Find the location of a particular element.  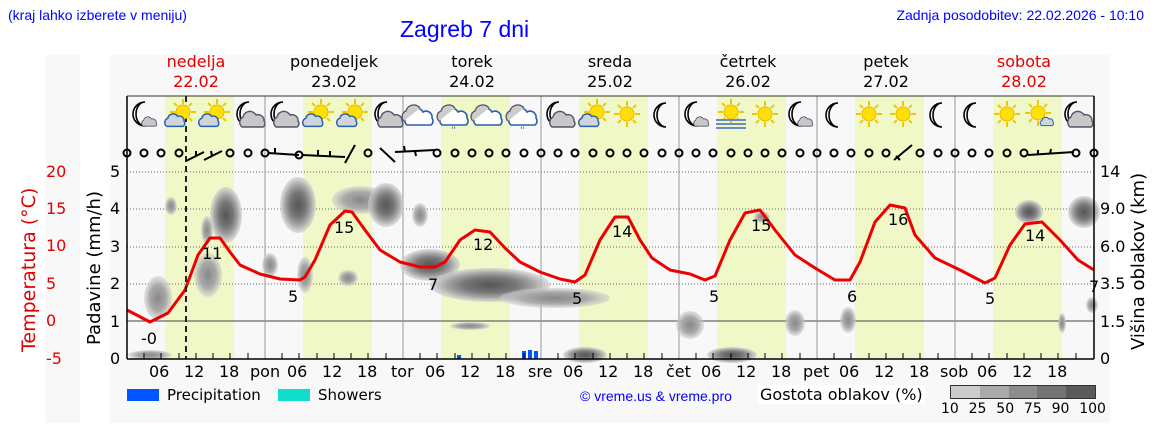

cloud-tick: 3.5 is located at coordinates (1113, 283).